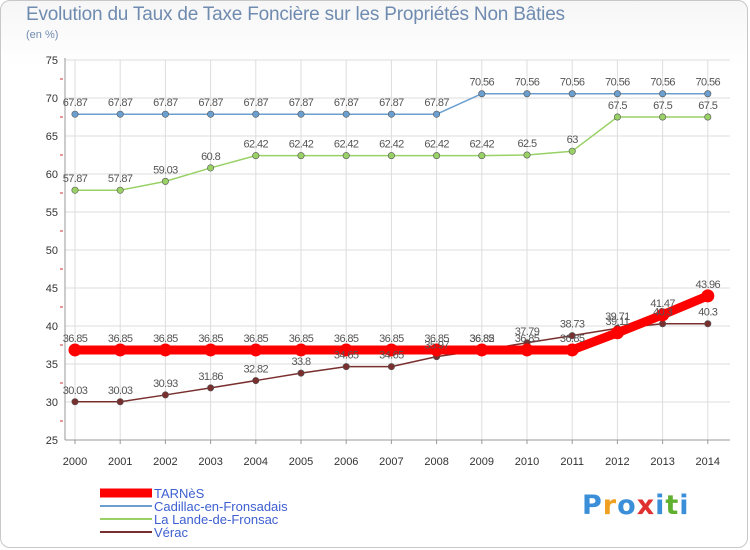  I want to click on y-tick-label: 35, so click(52, 365).